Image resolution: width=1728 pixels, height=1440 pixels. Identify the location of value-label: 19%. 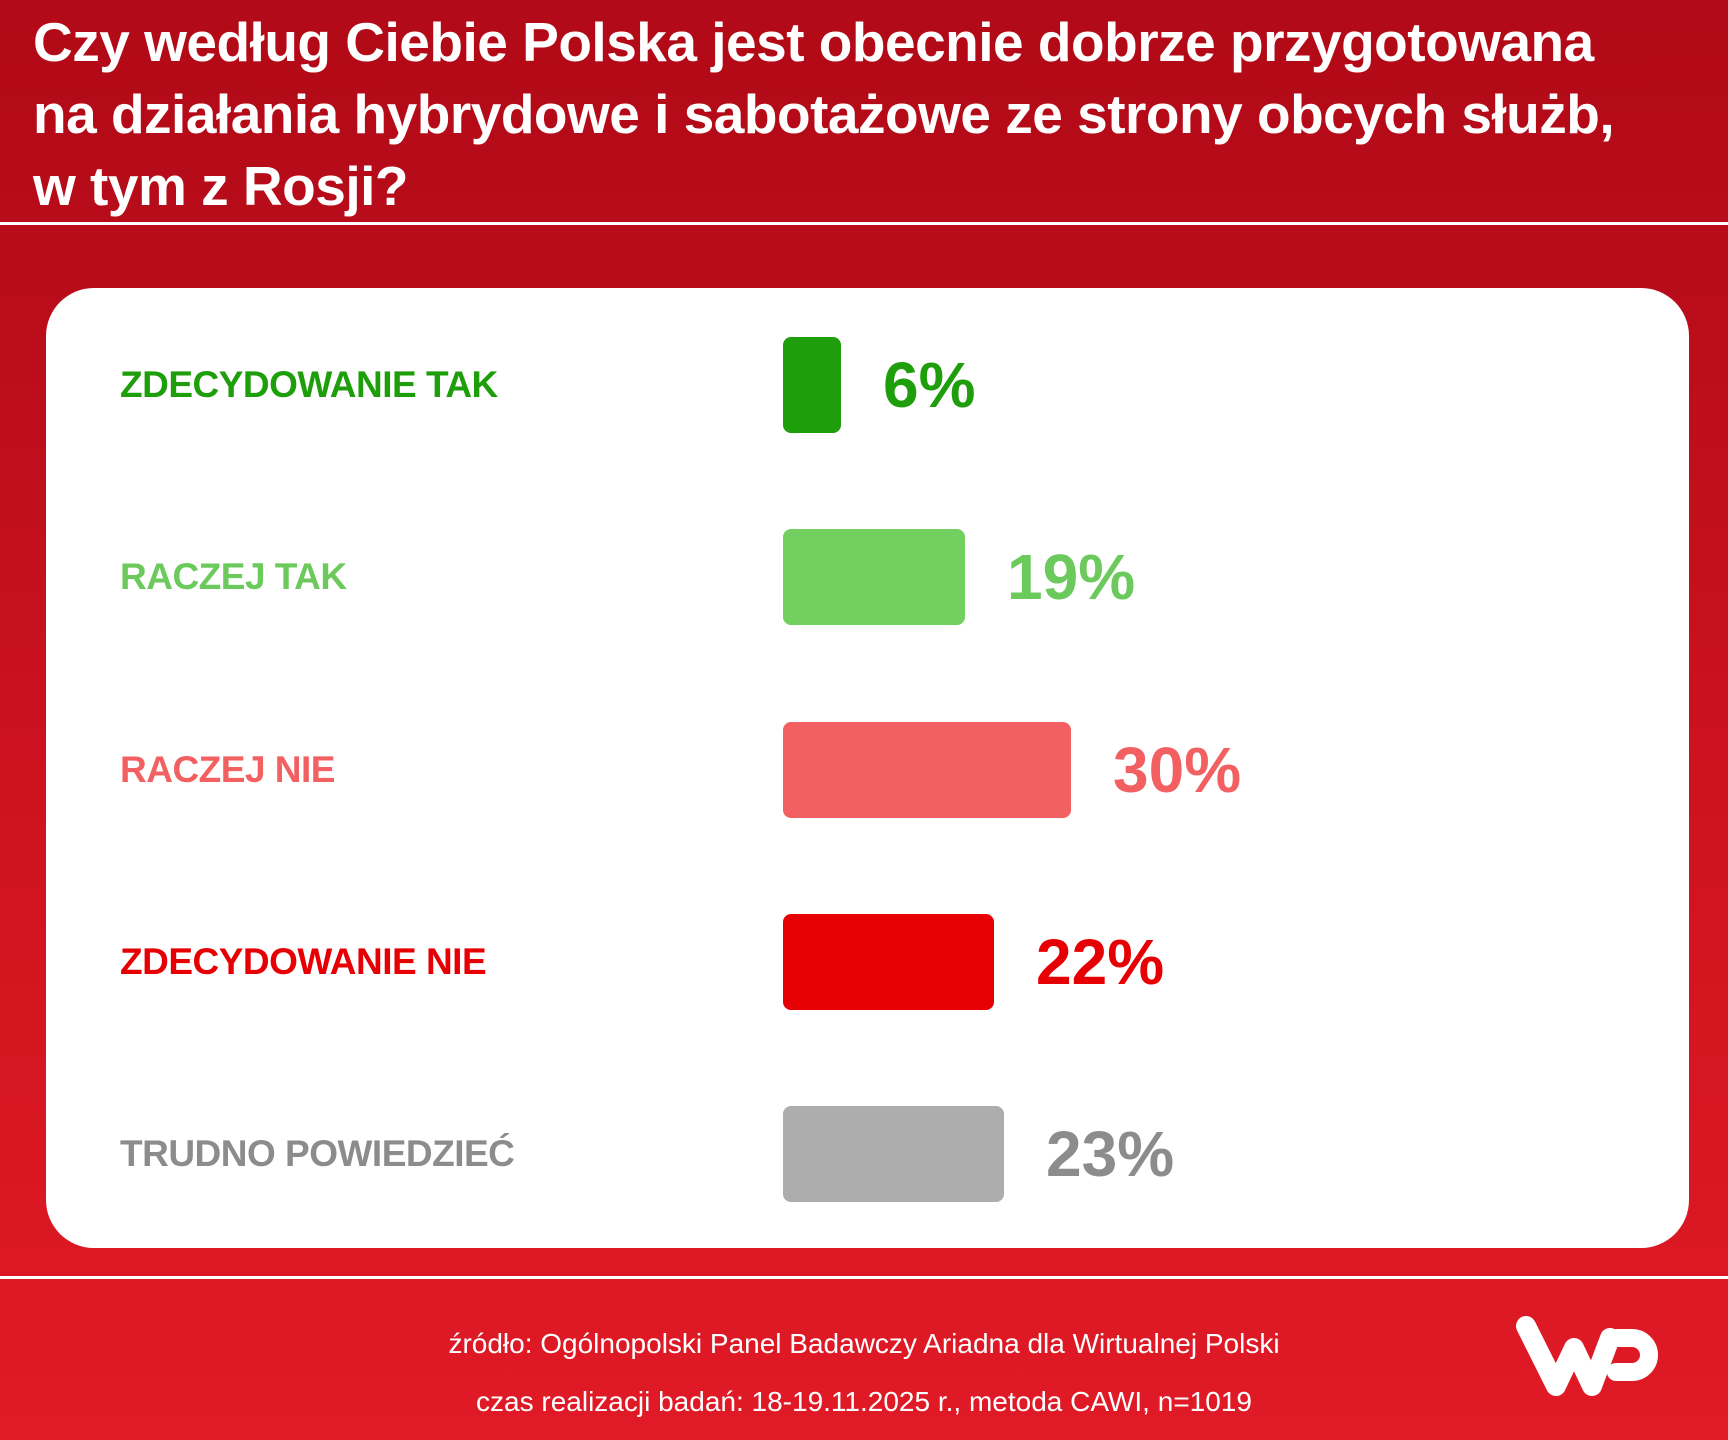
(1071, 577).